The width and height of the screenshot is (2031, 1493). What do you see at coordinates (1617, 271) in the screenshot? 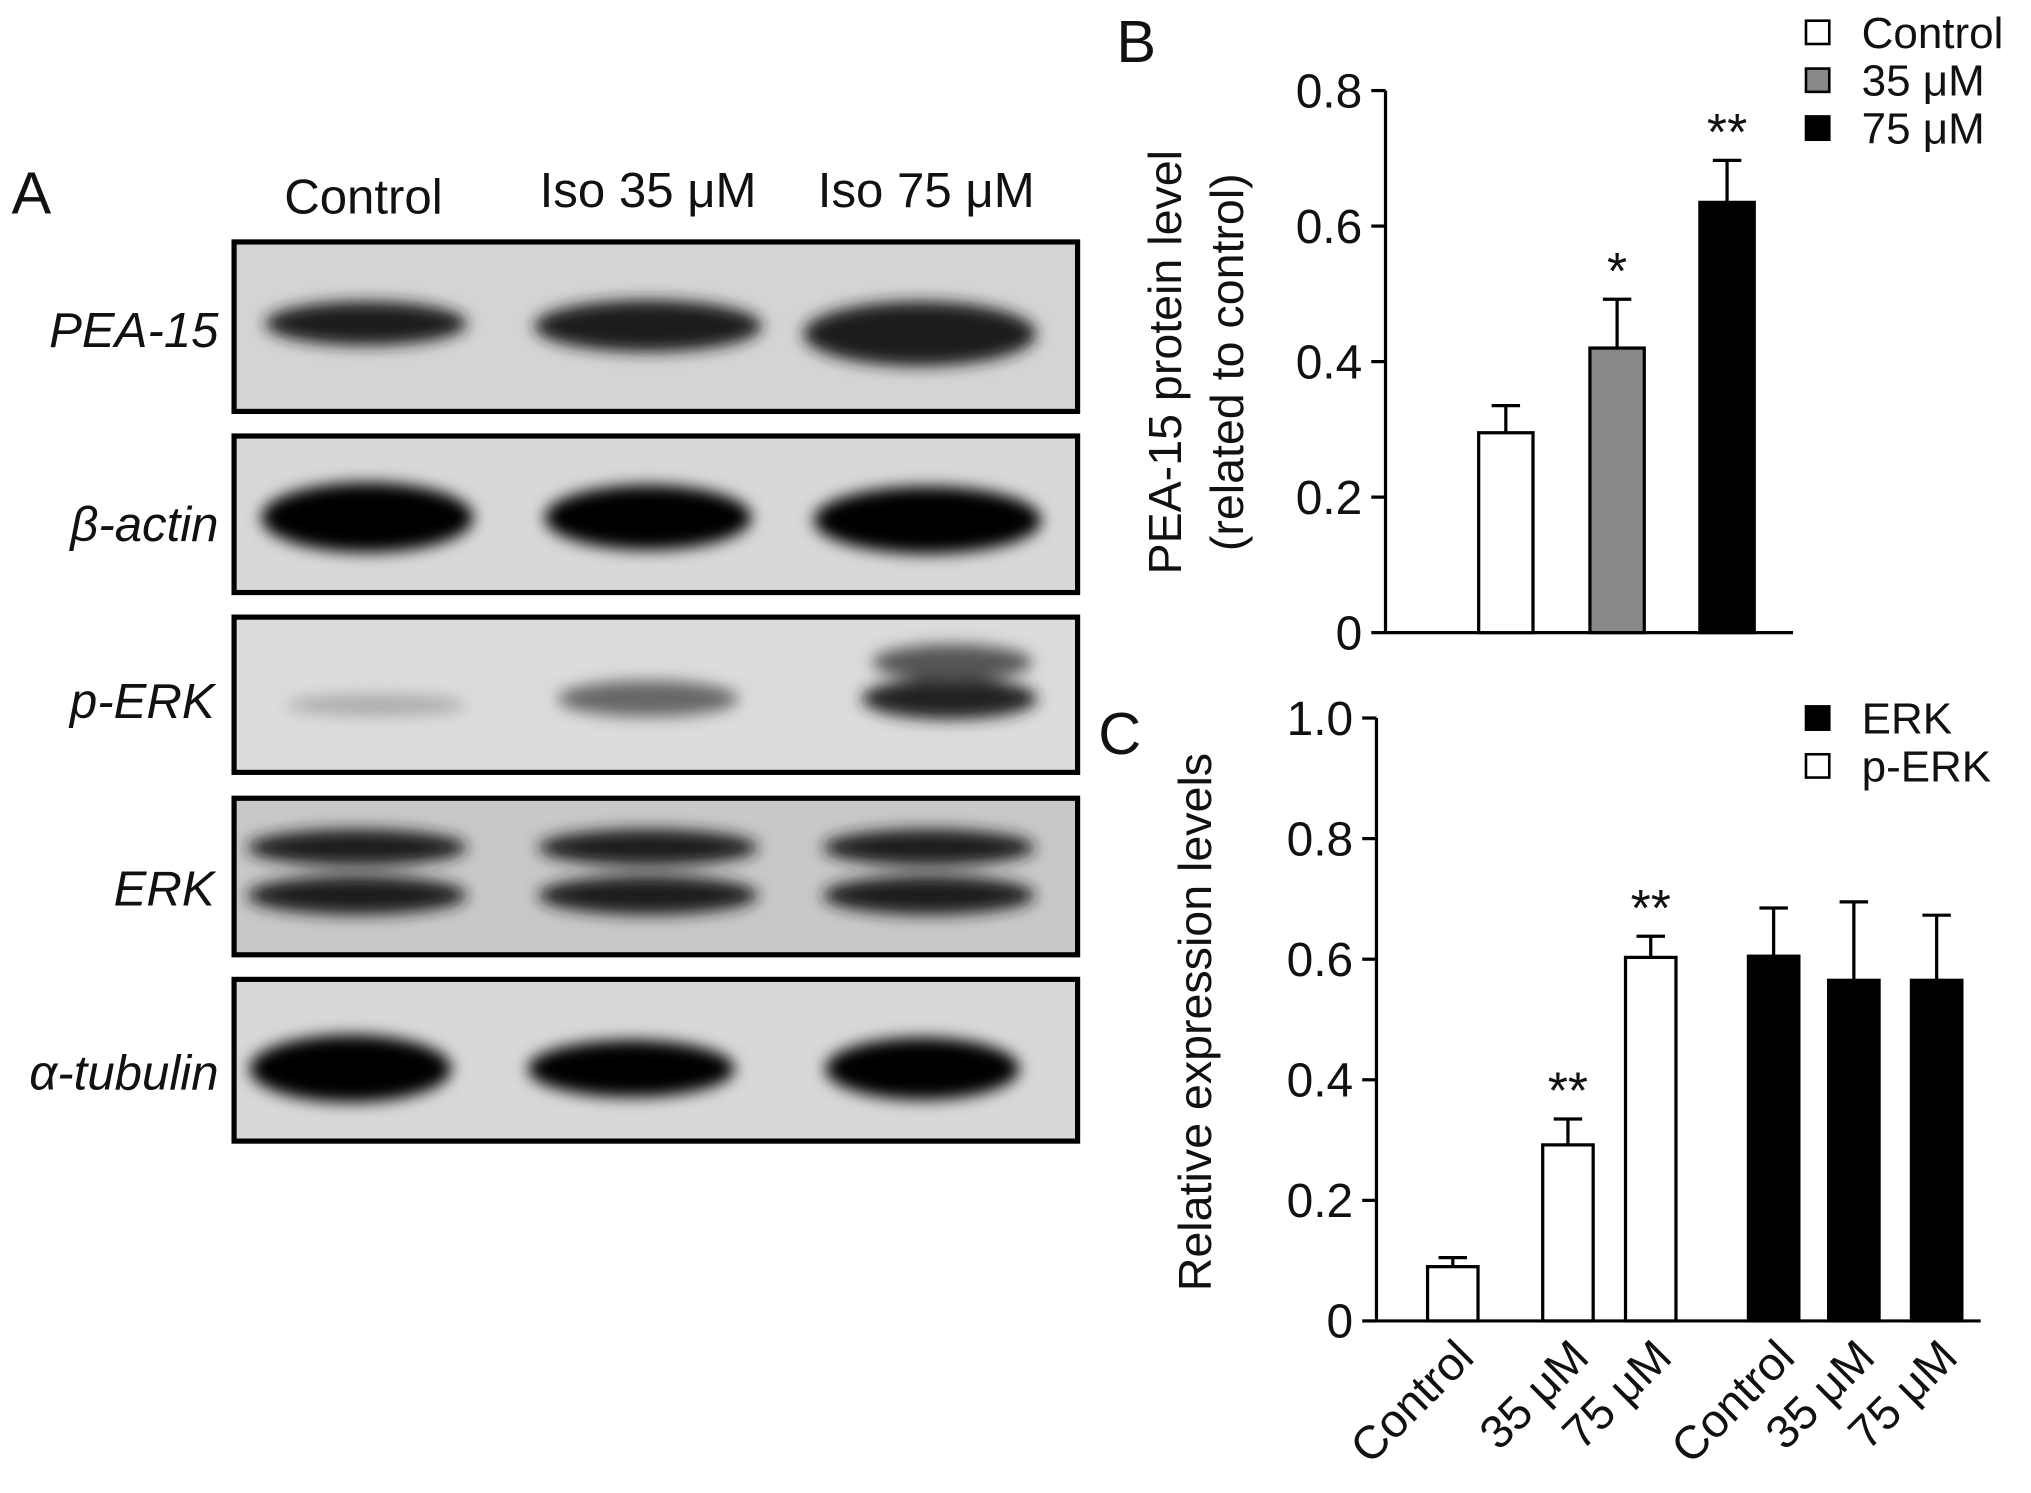
I see `significance: *` at bounding box center [1617, 271].